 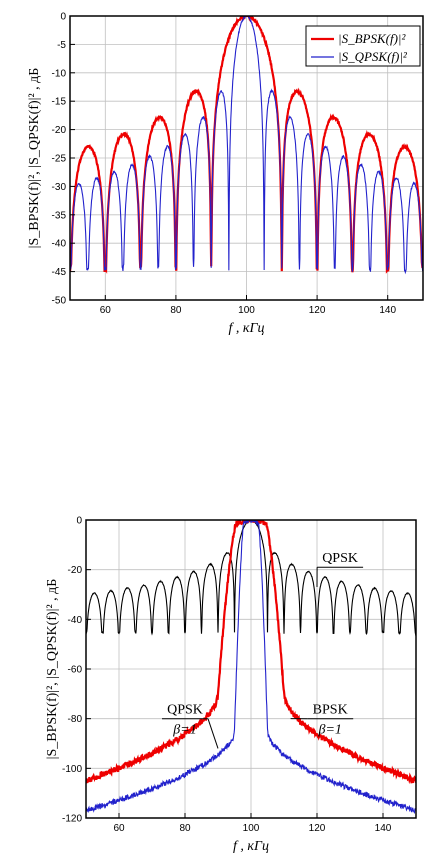 What do you see at coordinates (72, 769) in the screenshot?
I see `y-tick-label: -100` at bounding box center [72, 769].